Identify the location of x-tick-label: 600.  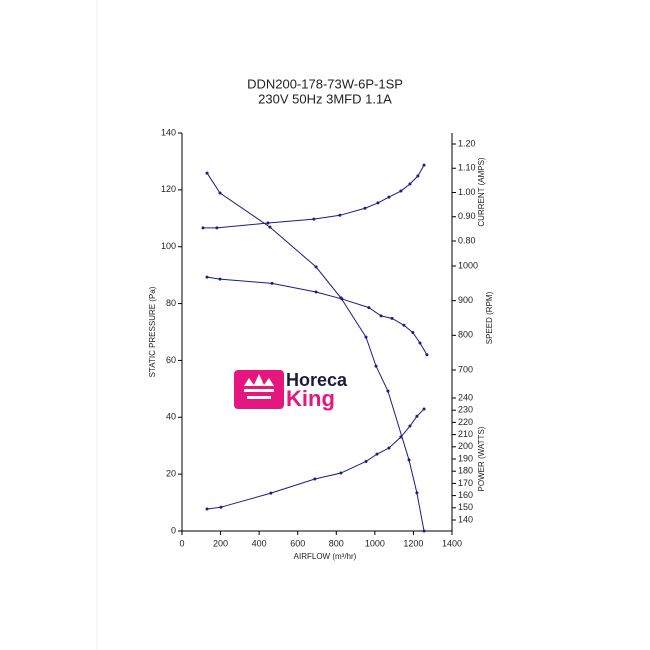
(297, 543).